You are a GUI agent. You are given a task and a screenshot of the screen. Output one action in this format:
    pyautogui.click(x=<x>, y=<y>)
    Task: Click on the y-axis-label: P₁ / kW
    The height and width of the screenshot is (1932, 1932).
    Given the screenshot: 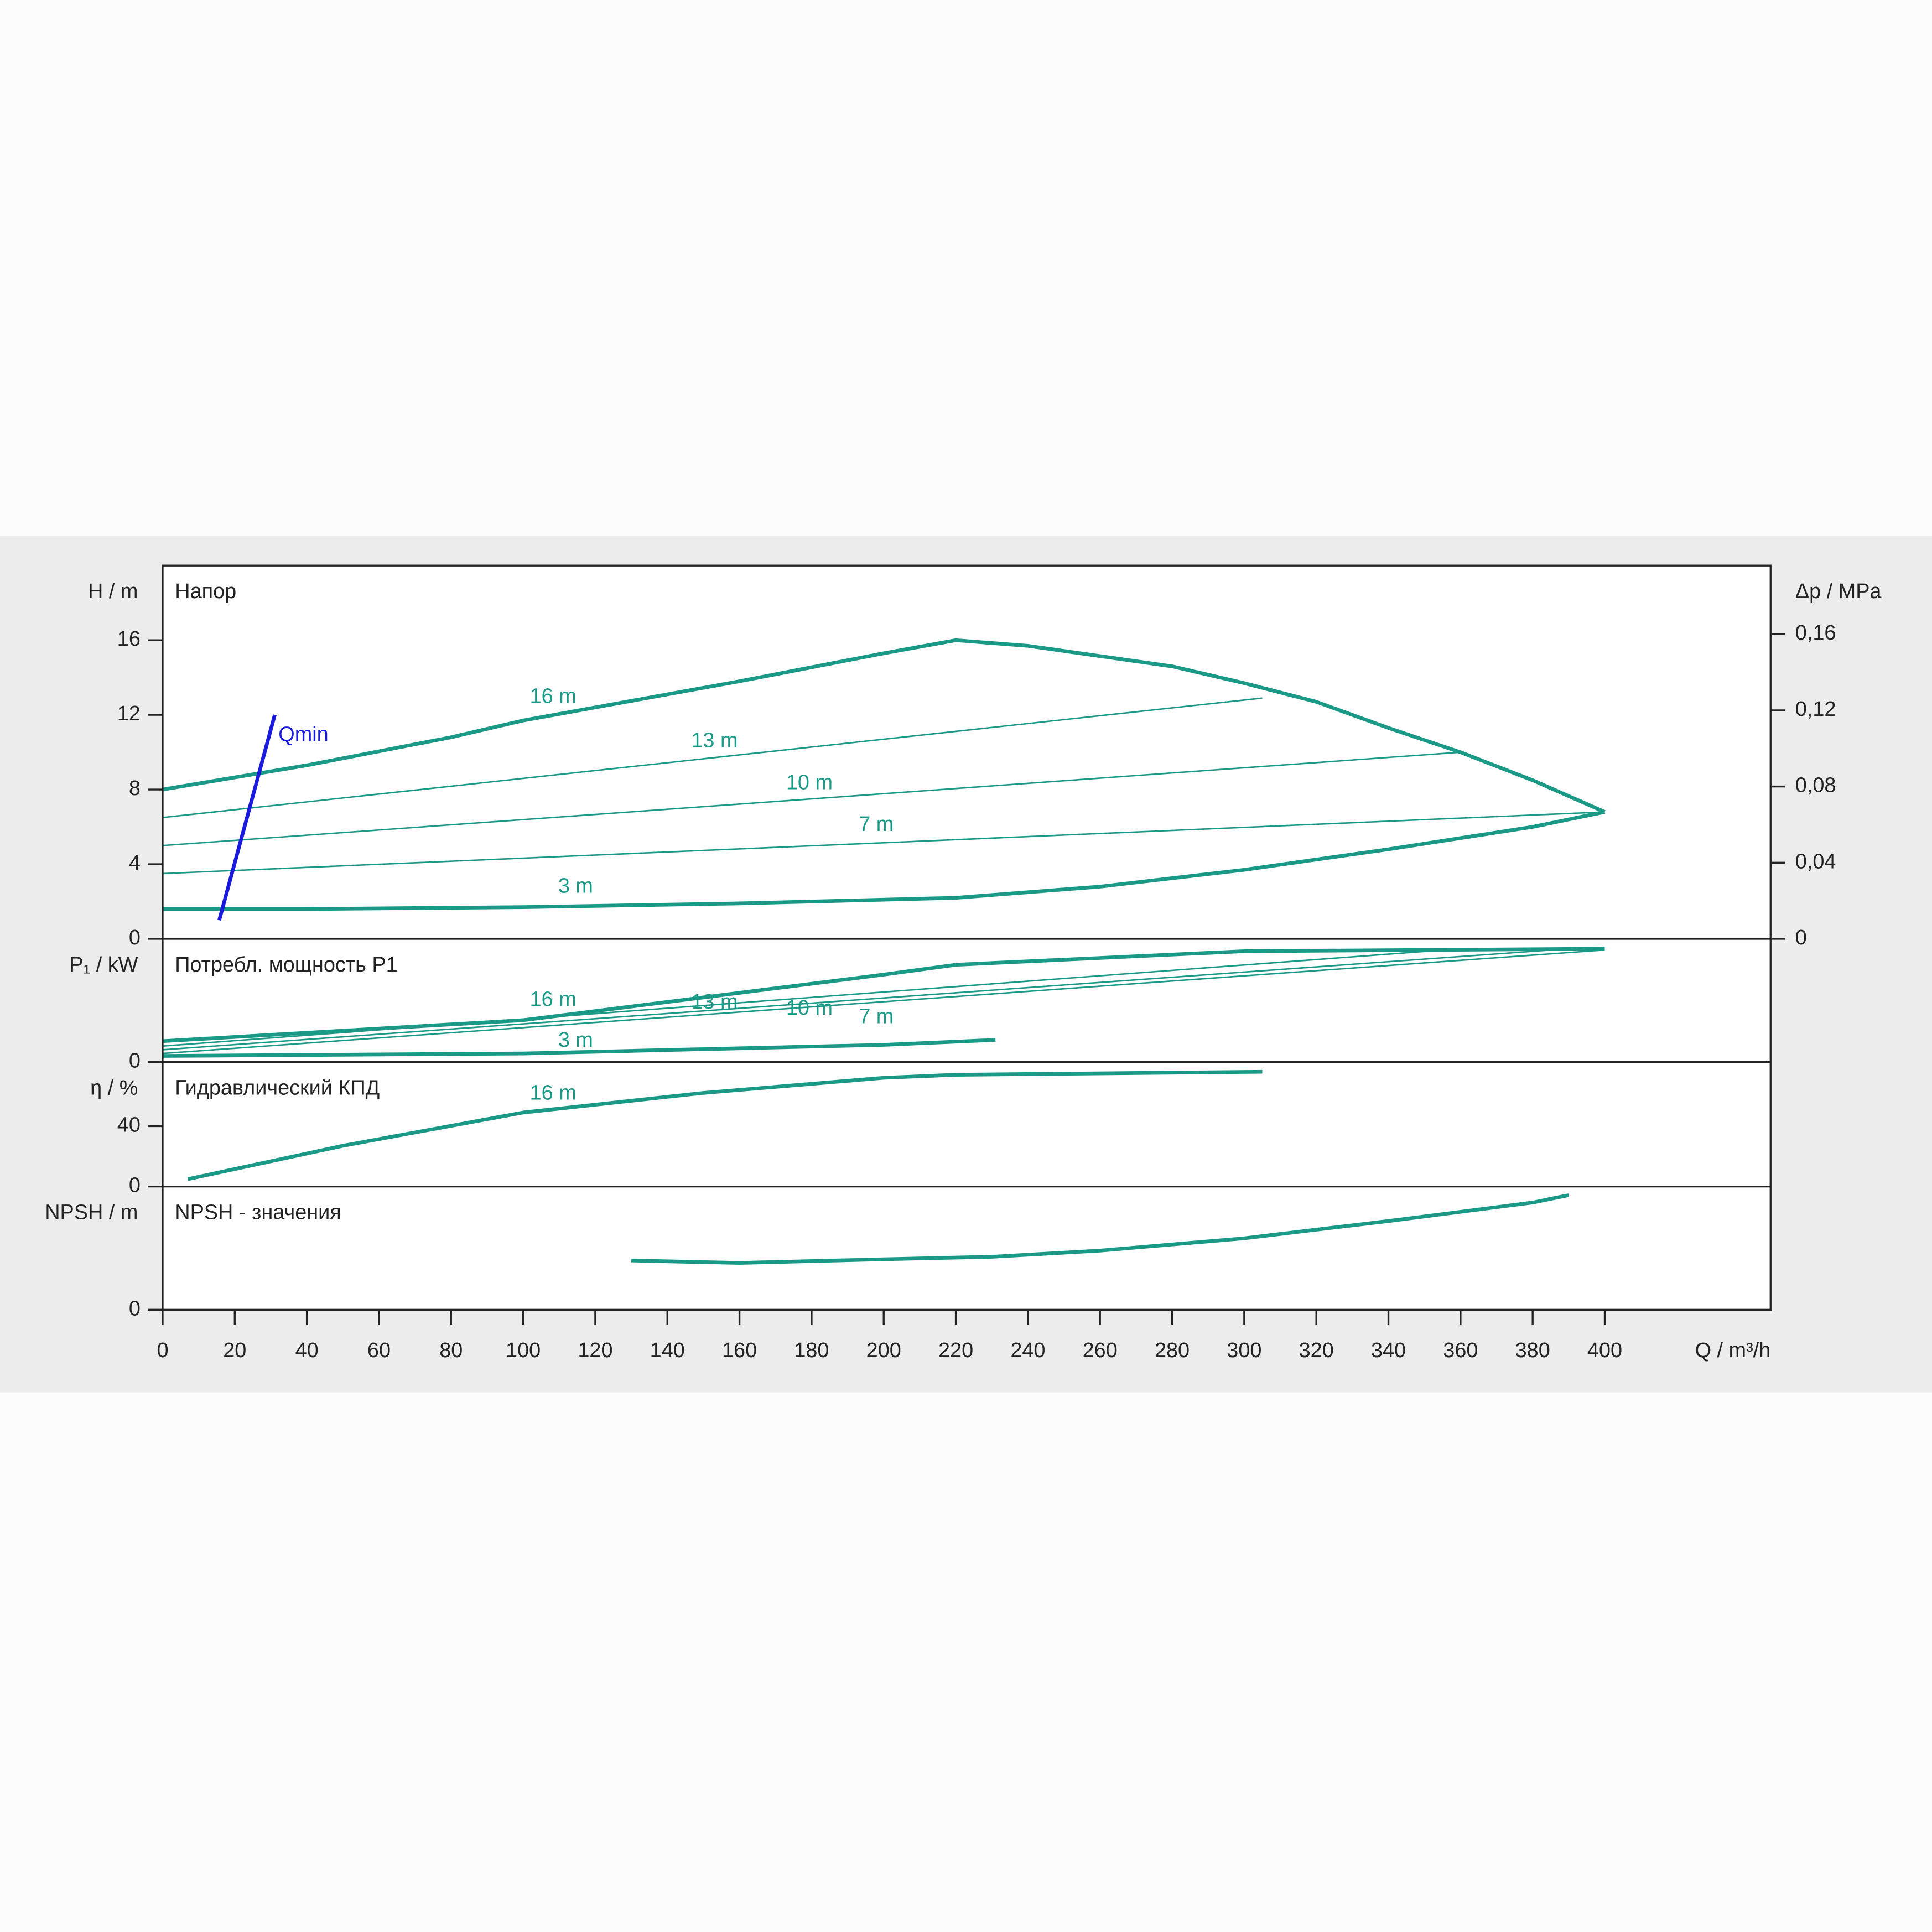 What is the action you would take?
    pyautogui.click(x=103, y=965)
    